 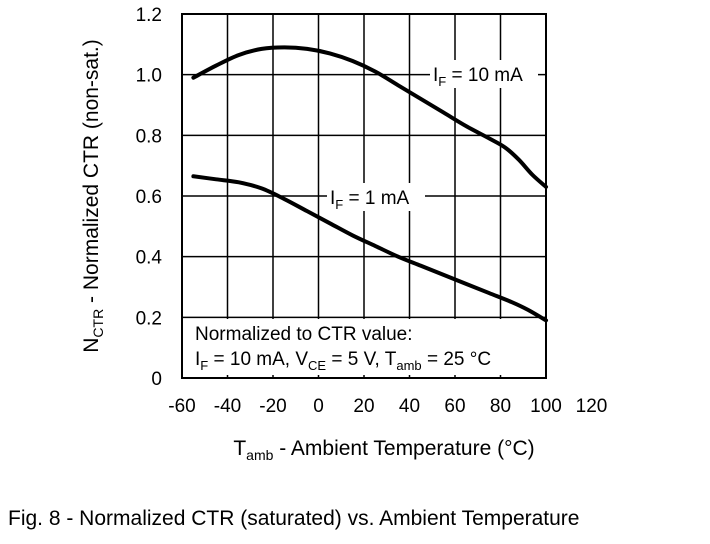 I want to click on y-tick-label: 1.2, so click(x=149, y=15).